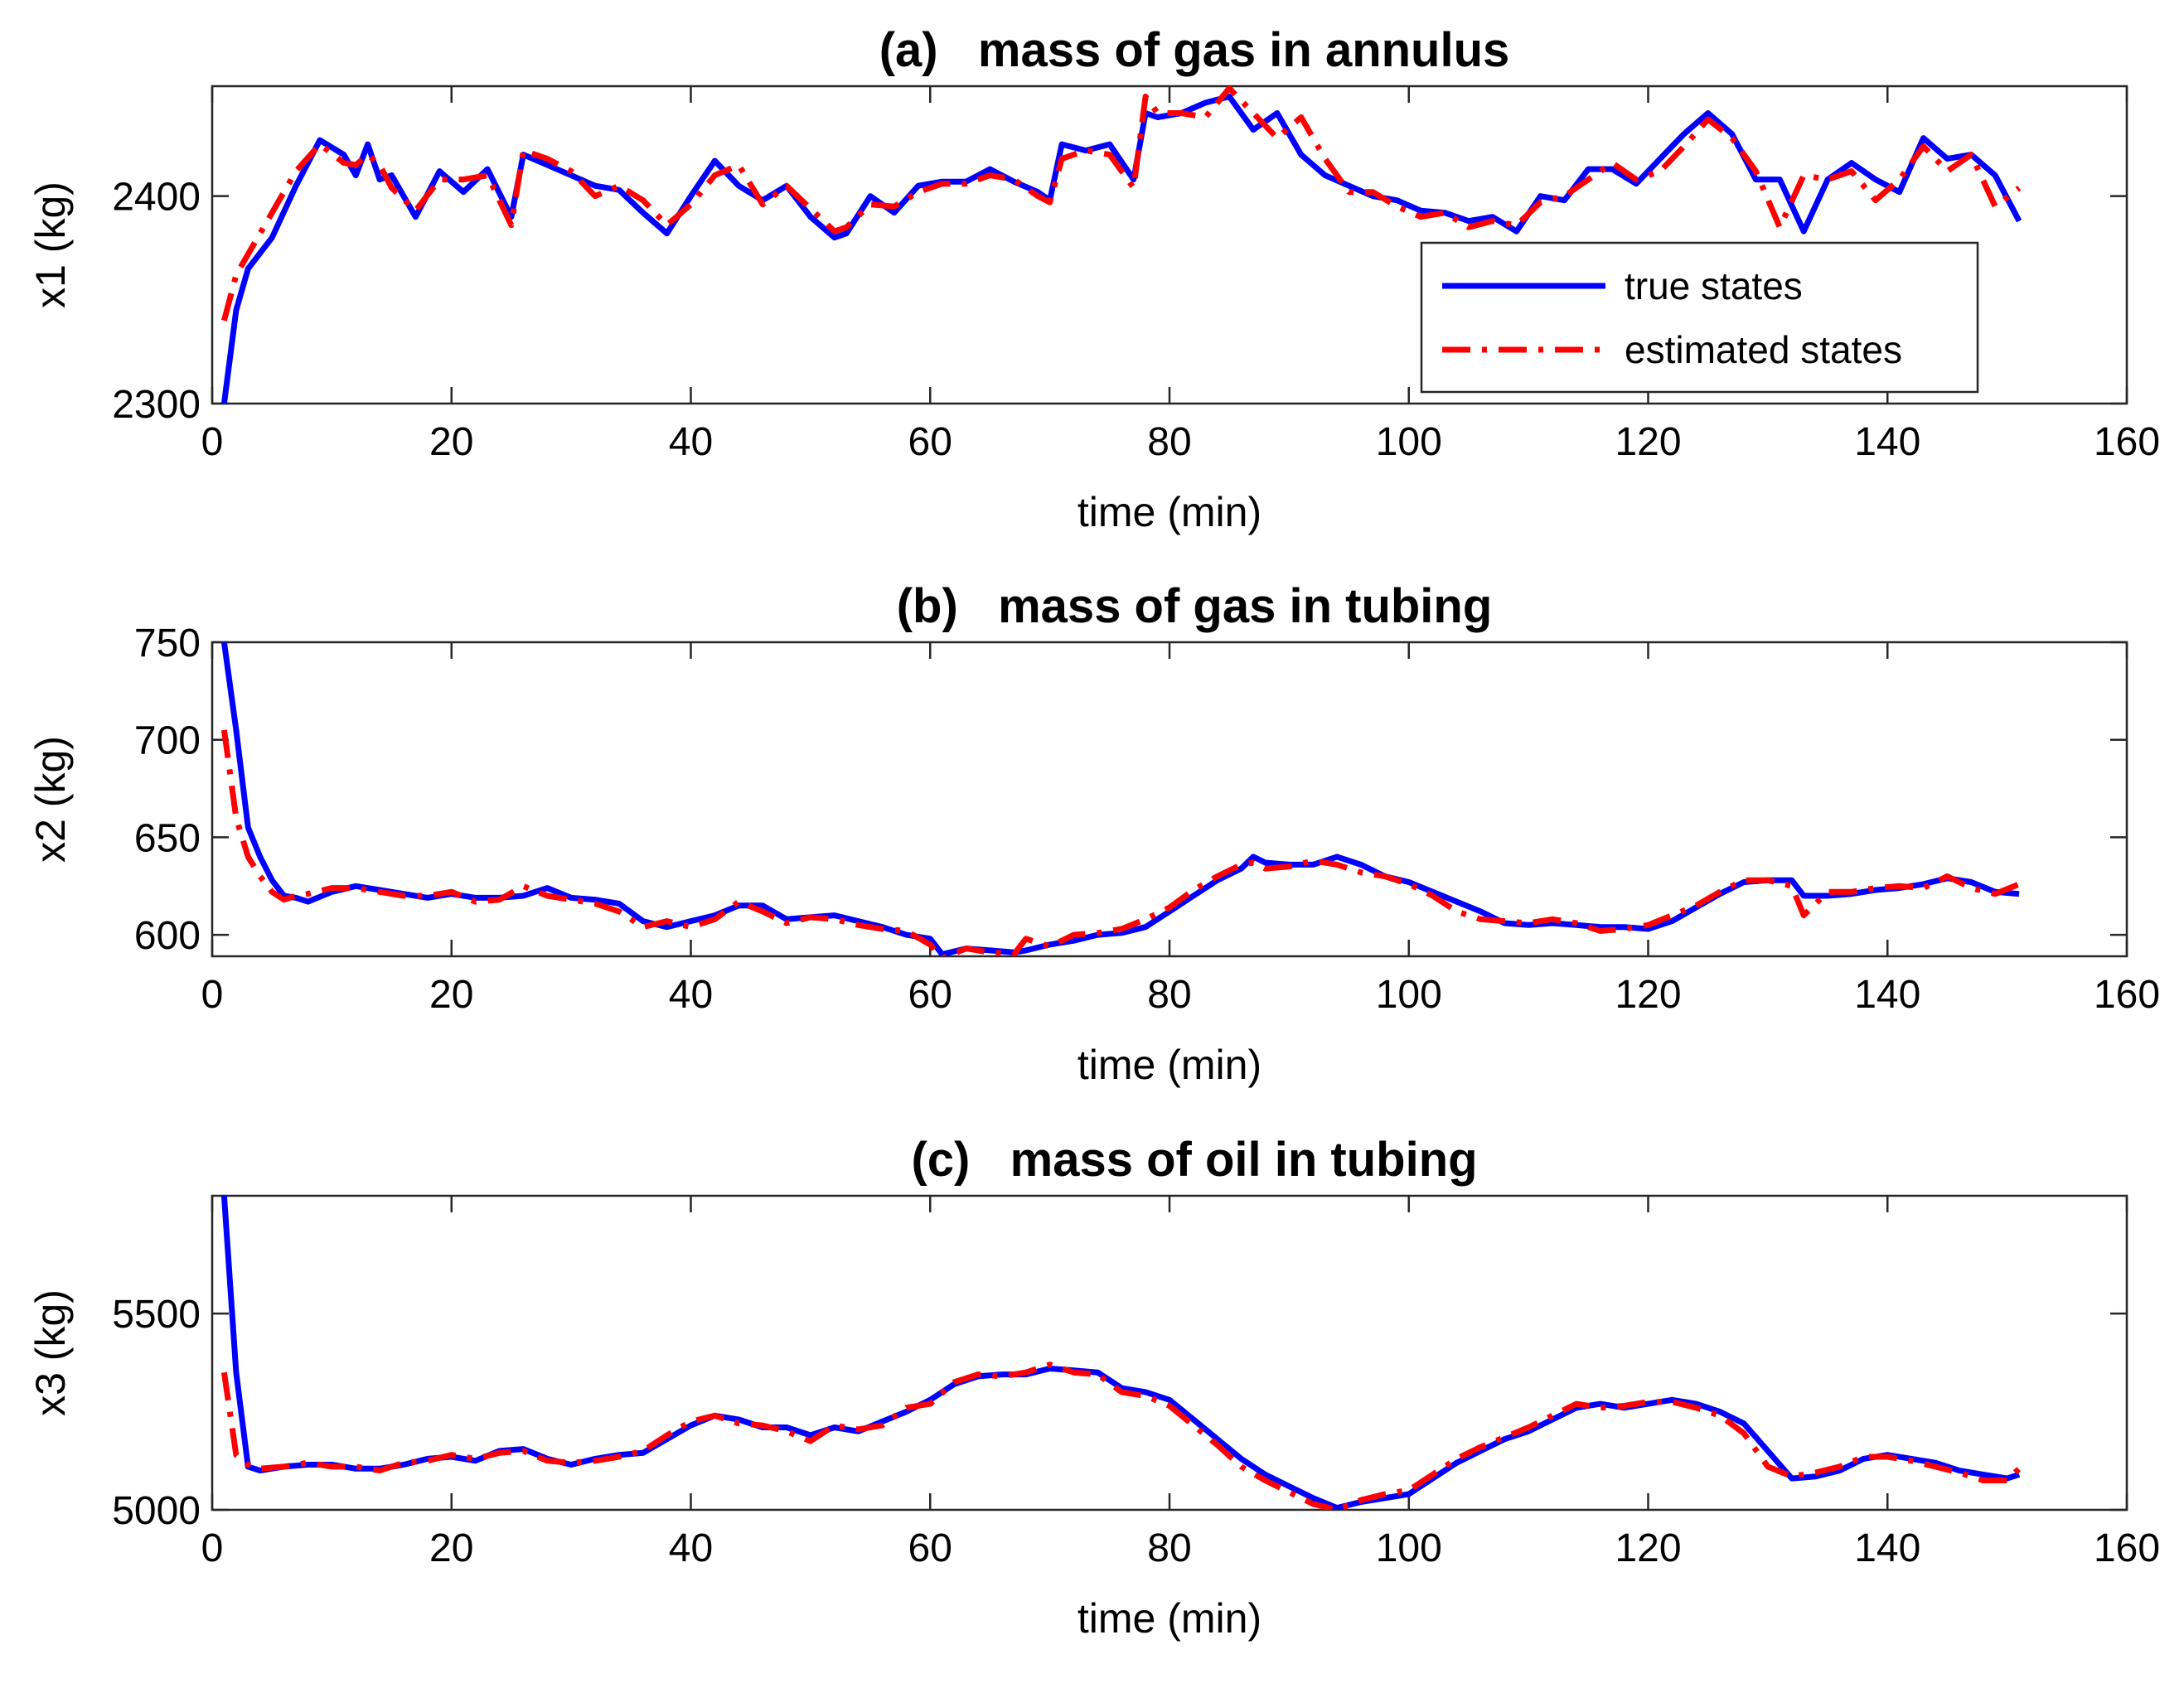 The image size is (2184, 1688). What do you see at coordinates (1714, 286) in the screenshot?
I see `legend-label: true states` at bounding box center [1714, 286].